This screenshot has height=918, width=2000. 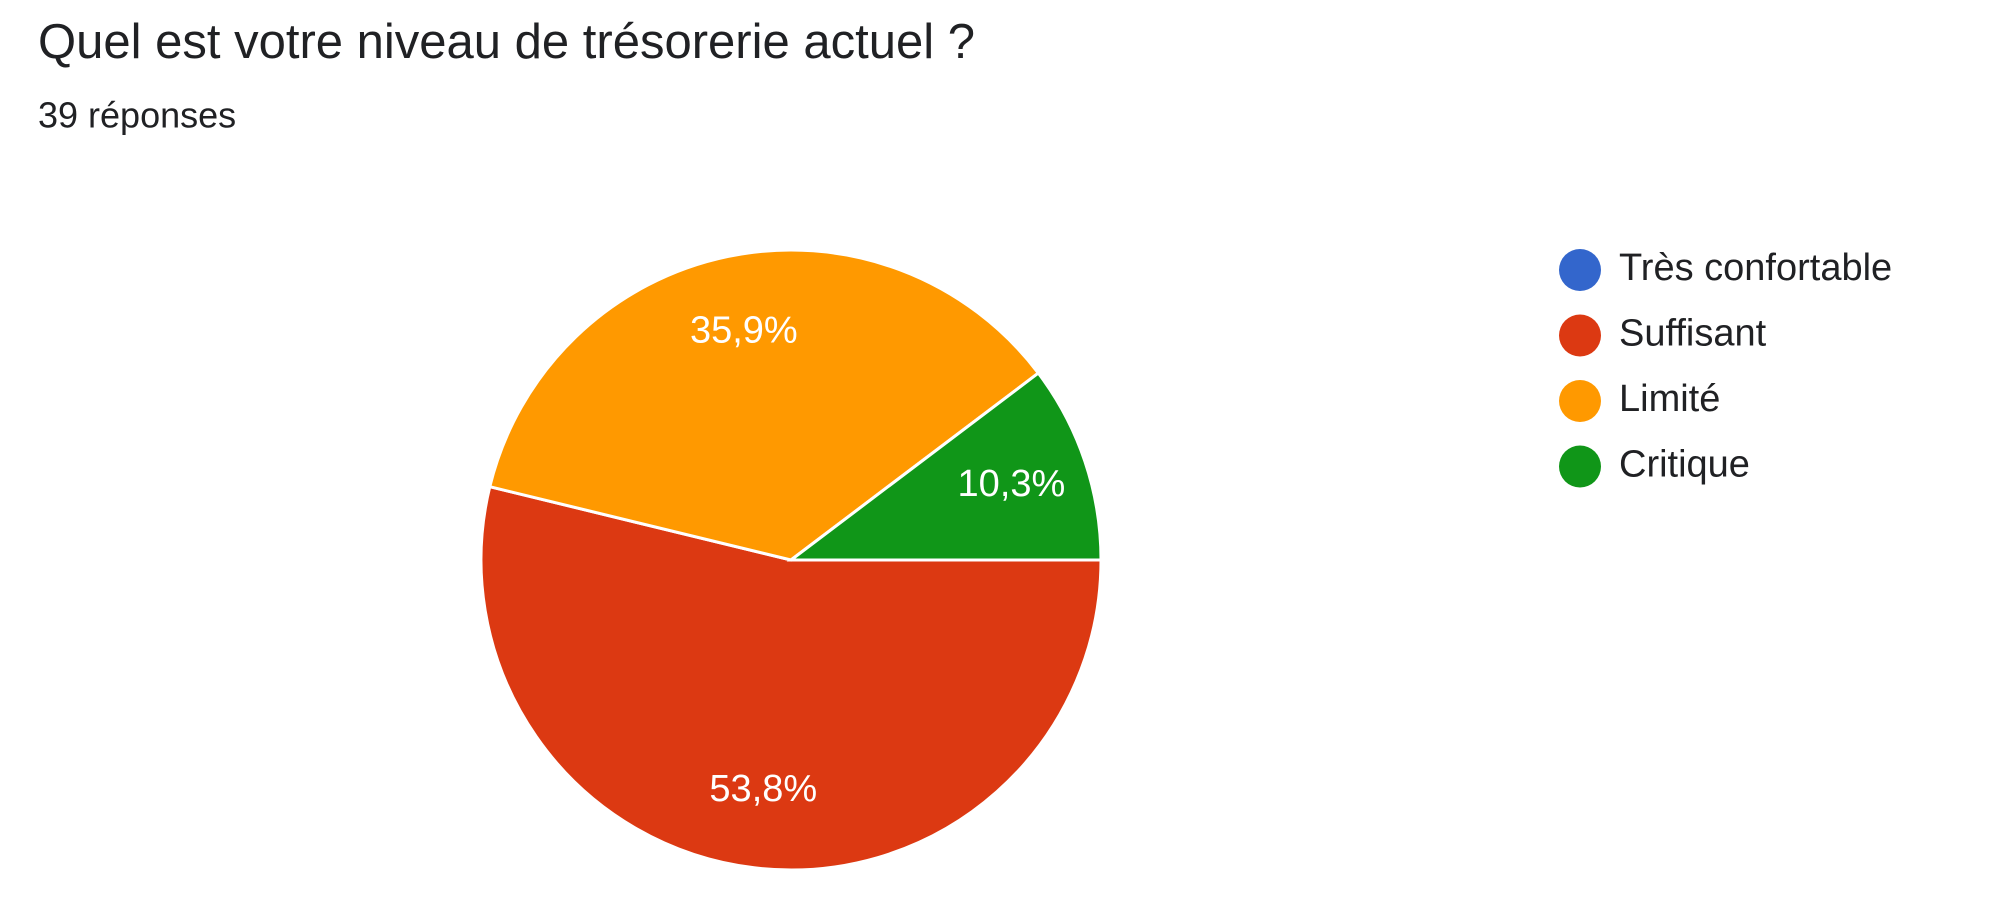 What do you see at coordinates (744, 330) in the screenshot?
I see `value-label: 35,9%` at bounding box center [744, 330].